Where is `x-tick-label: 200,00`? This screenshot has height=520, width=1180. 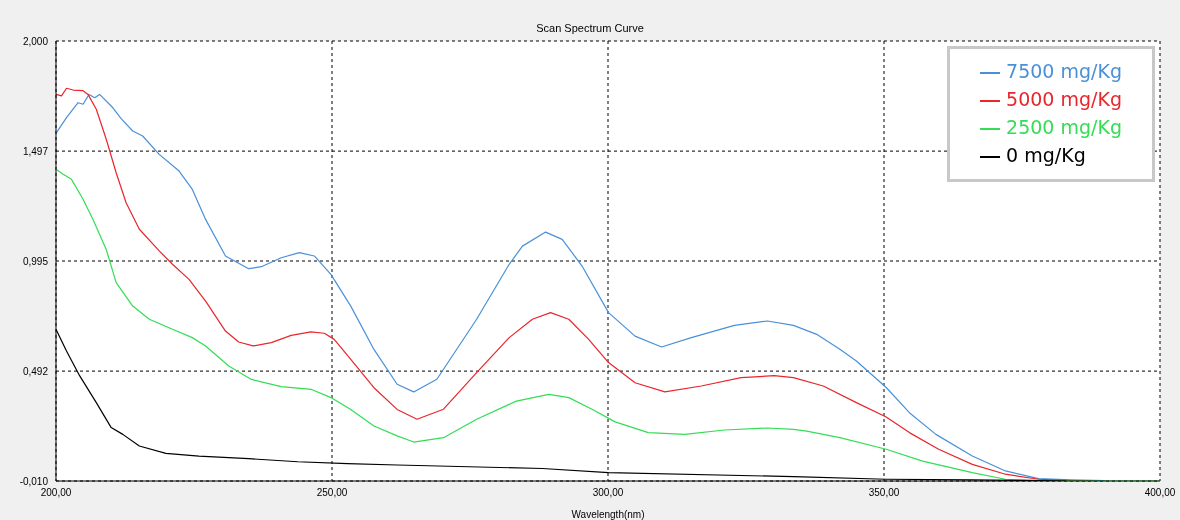 x-tick-label: 200,00 is located at coordinates (56, 493).